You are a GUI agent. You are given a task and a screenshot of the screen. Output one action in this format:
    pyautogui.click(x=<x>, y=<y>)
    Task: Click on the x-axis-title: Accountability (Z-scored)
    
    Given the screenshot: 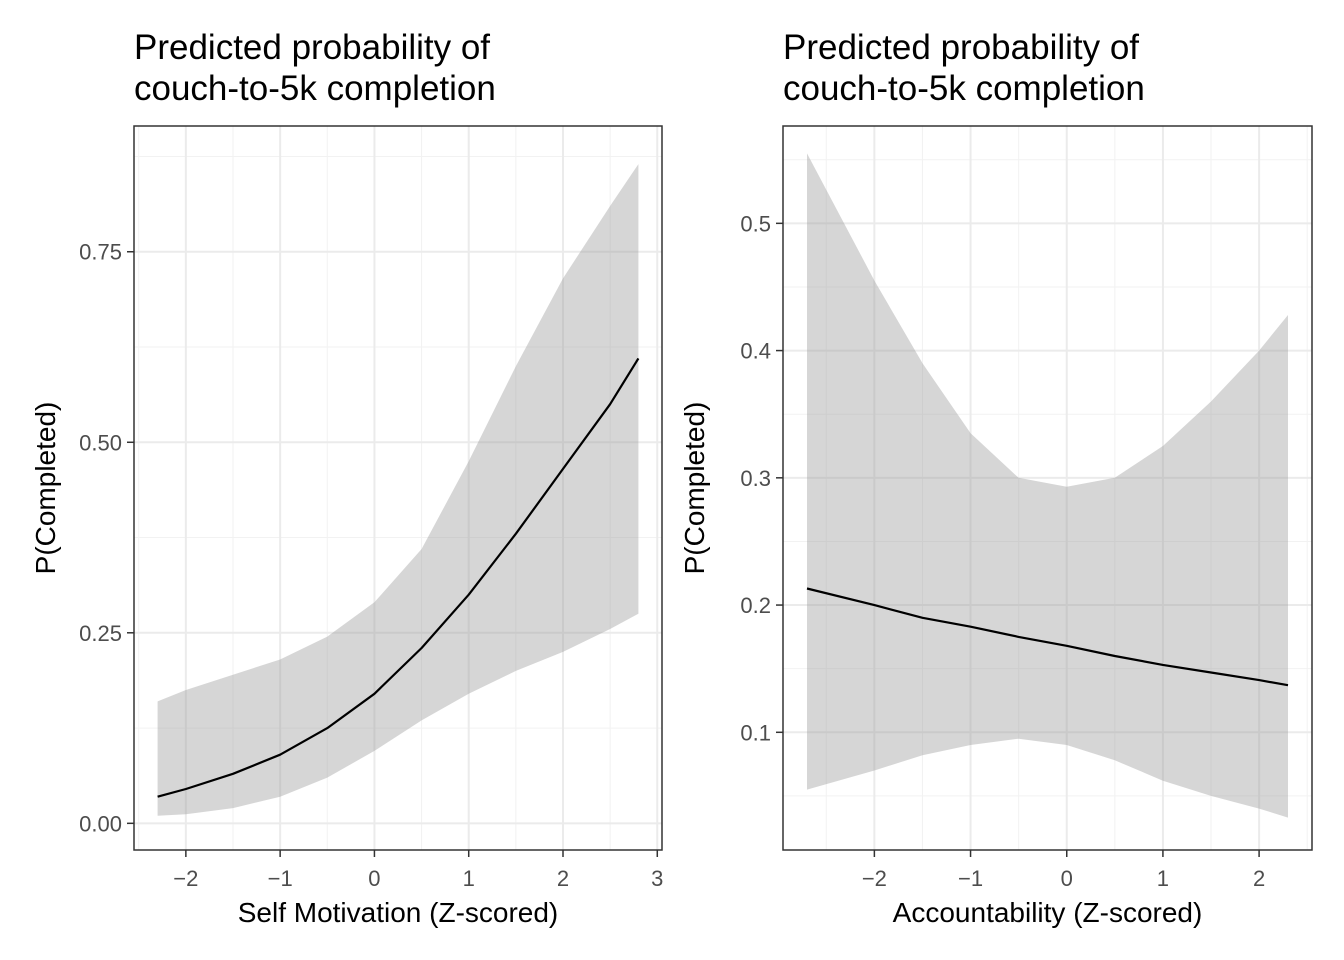 What is the action you would take?
    pyautogui.click(x=1048, y=912)
    